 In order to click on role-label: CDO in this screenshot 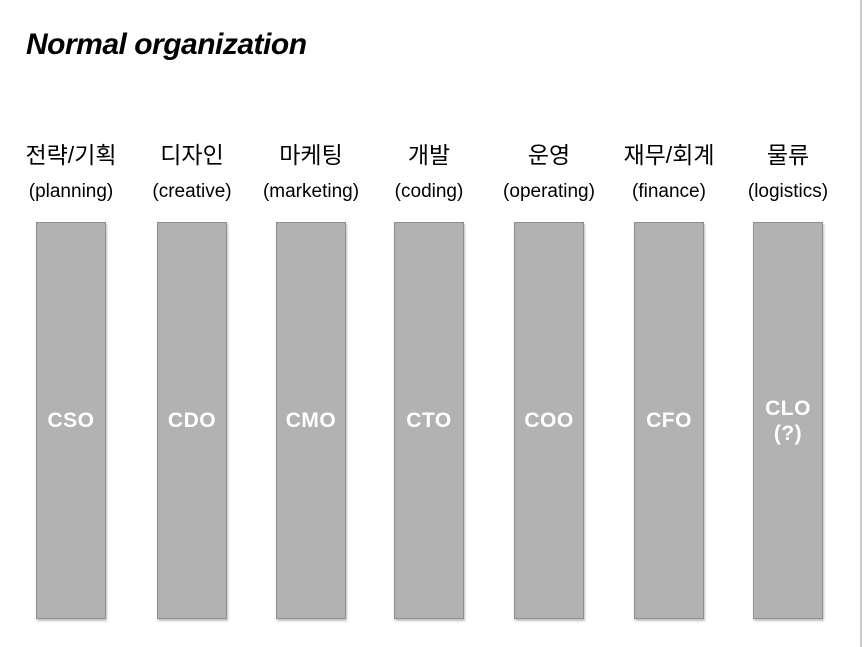, I will do `click(192, 420)`.